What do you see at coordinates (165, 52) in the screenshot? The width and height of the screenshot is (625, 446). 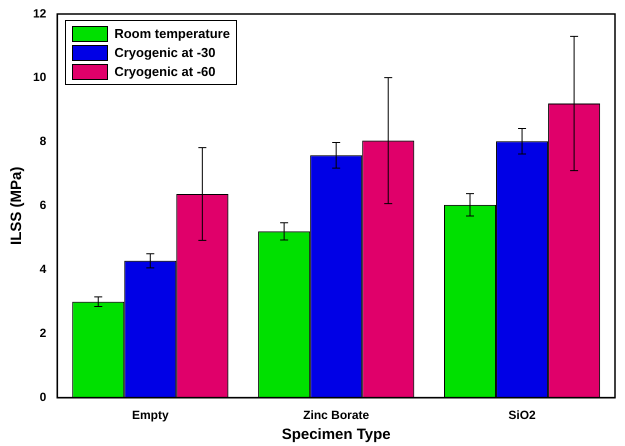 I see `legend-label: Cryogenic at -30` at bounding box center [165, 52].